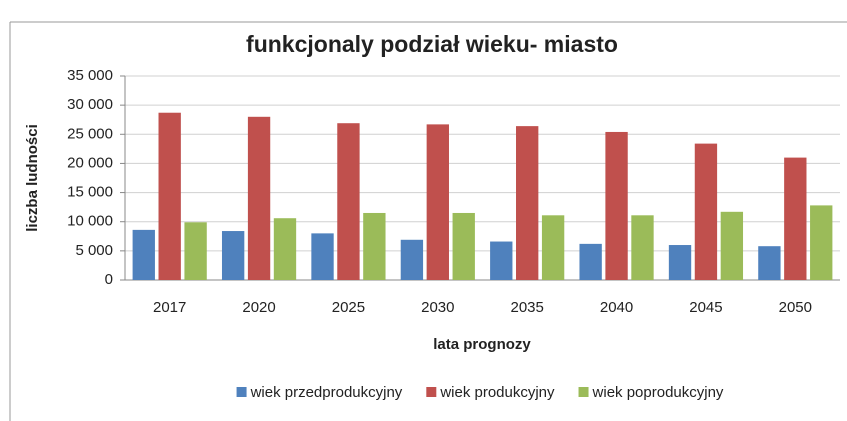 Image resolution: width=847 pixels, height=421 pixels. I want to click on chart-title: funkcjonaly podział wieku- miasto, so click(432, 44).